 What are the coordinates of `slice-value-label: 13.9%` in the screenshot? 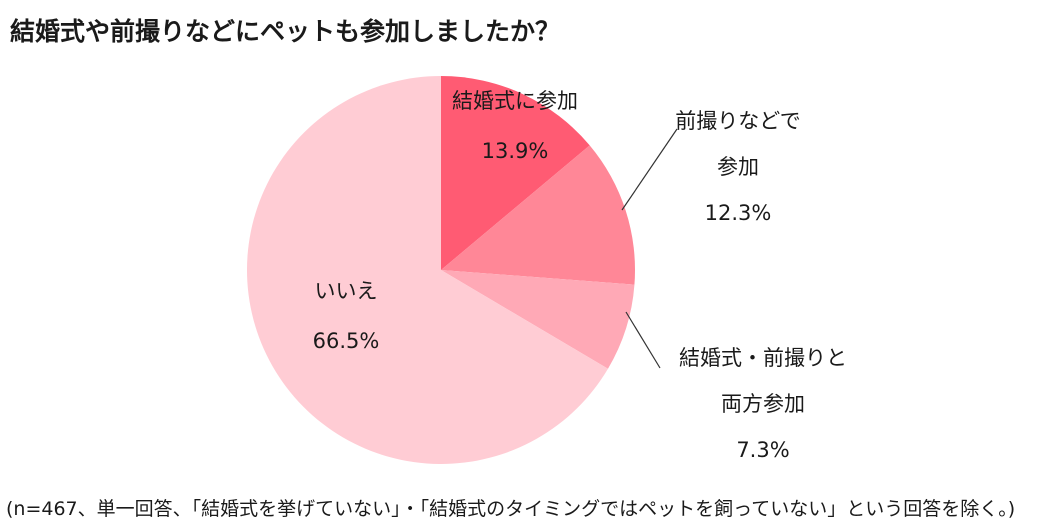 It's located at (515, 151).